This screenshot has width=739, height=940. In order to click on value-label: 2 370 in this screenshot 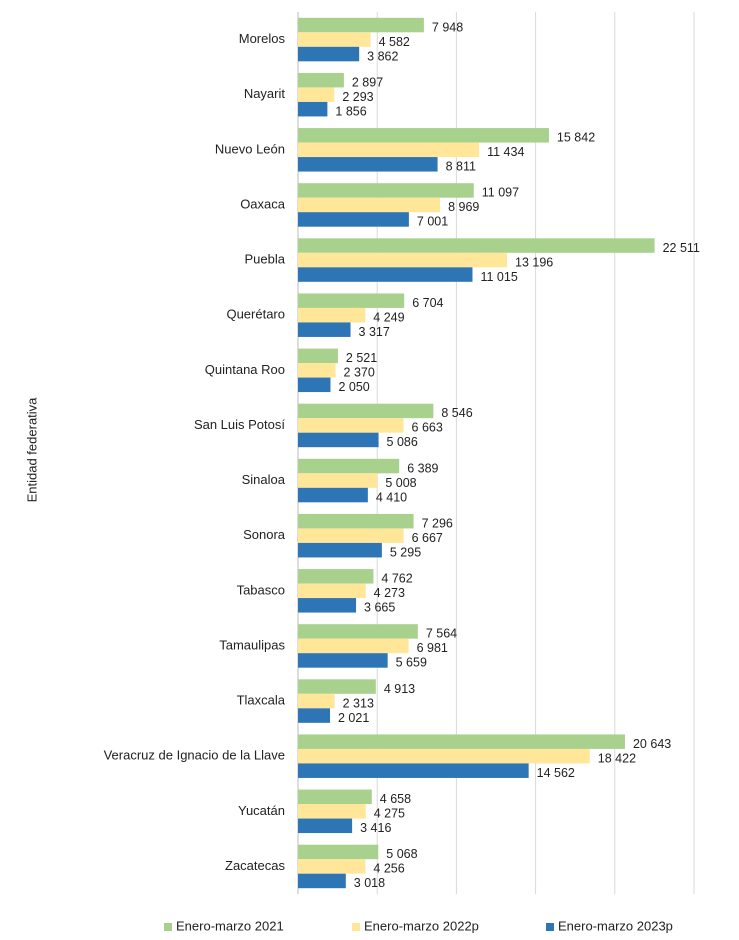, I will do `click(359, 373)`.